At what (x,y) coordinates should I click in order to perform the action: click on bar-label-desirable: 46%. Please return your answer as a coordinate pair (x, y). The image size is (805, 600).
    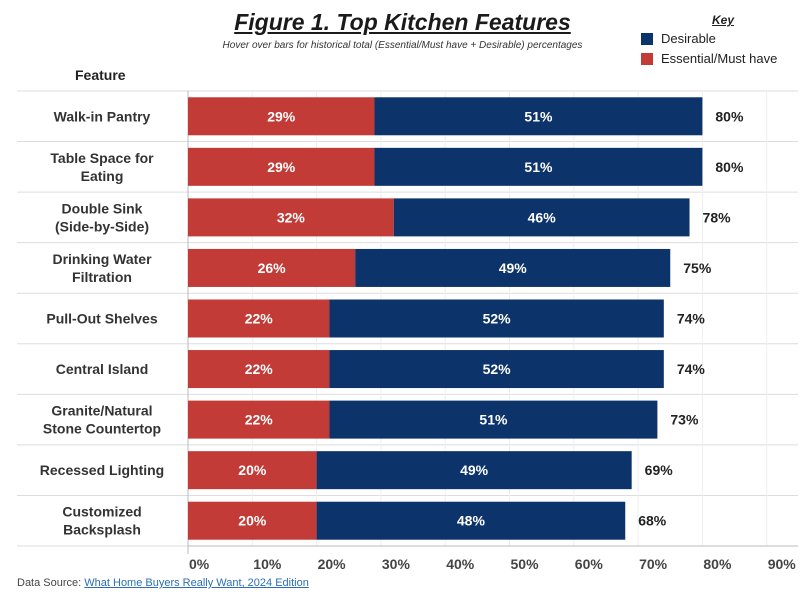
    Looking at the image, I should click on (542, 217).